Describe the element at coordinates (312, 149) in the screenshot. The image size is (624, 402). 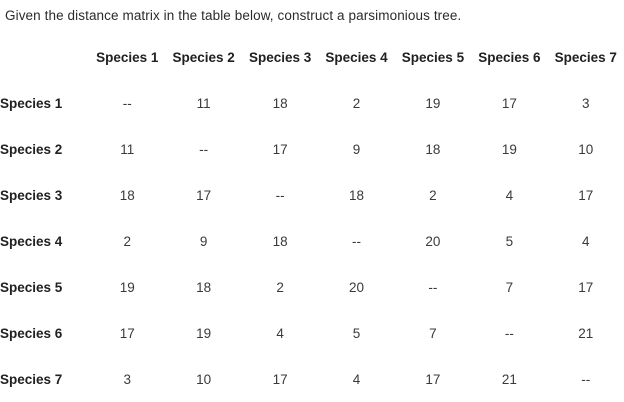
I see `table-row-species-2: Species 2 11 -- 17 9 18 19 10` at that location.